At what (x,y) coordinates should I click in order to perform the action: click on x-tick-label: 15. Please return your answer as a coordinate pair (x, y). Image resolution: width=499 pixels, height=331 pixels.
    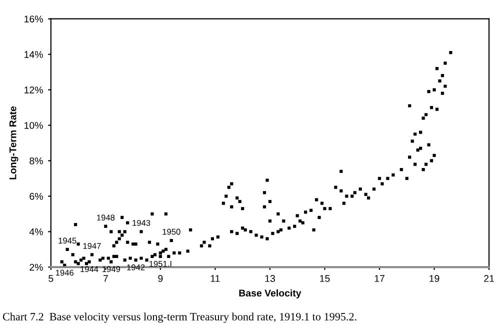
    Looking at the image, I should click on (325, 278).